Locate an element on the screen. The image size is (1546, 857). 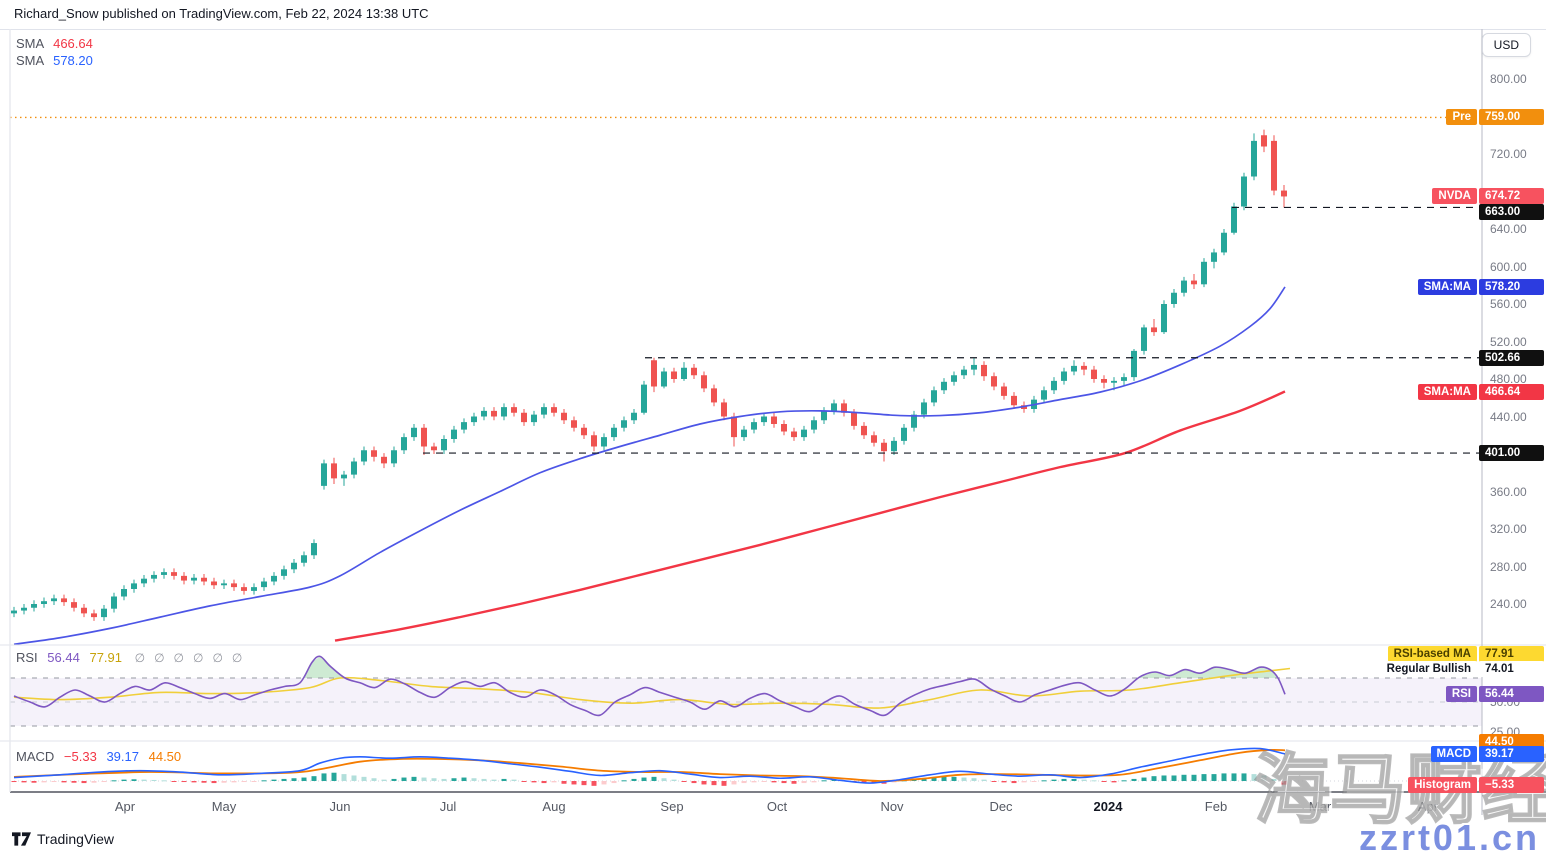
price-tick: 320.00 is located at coordinates (1508, 529).